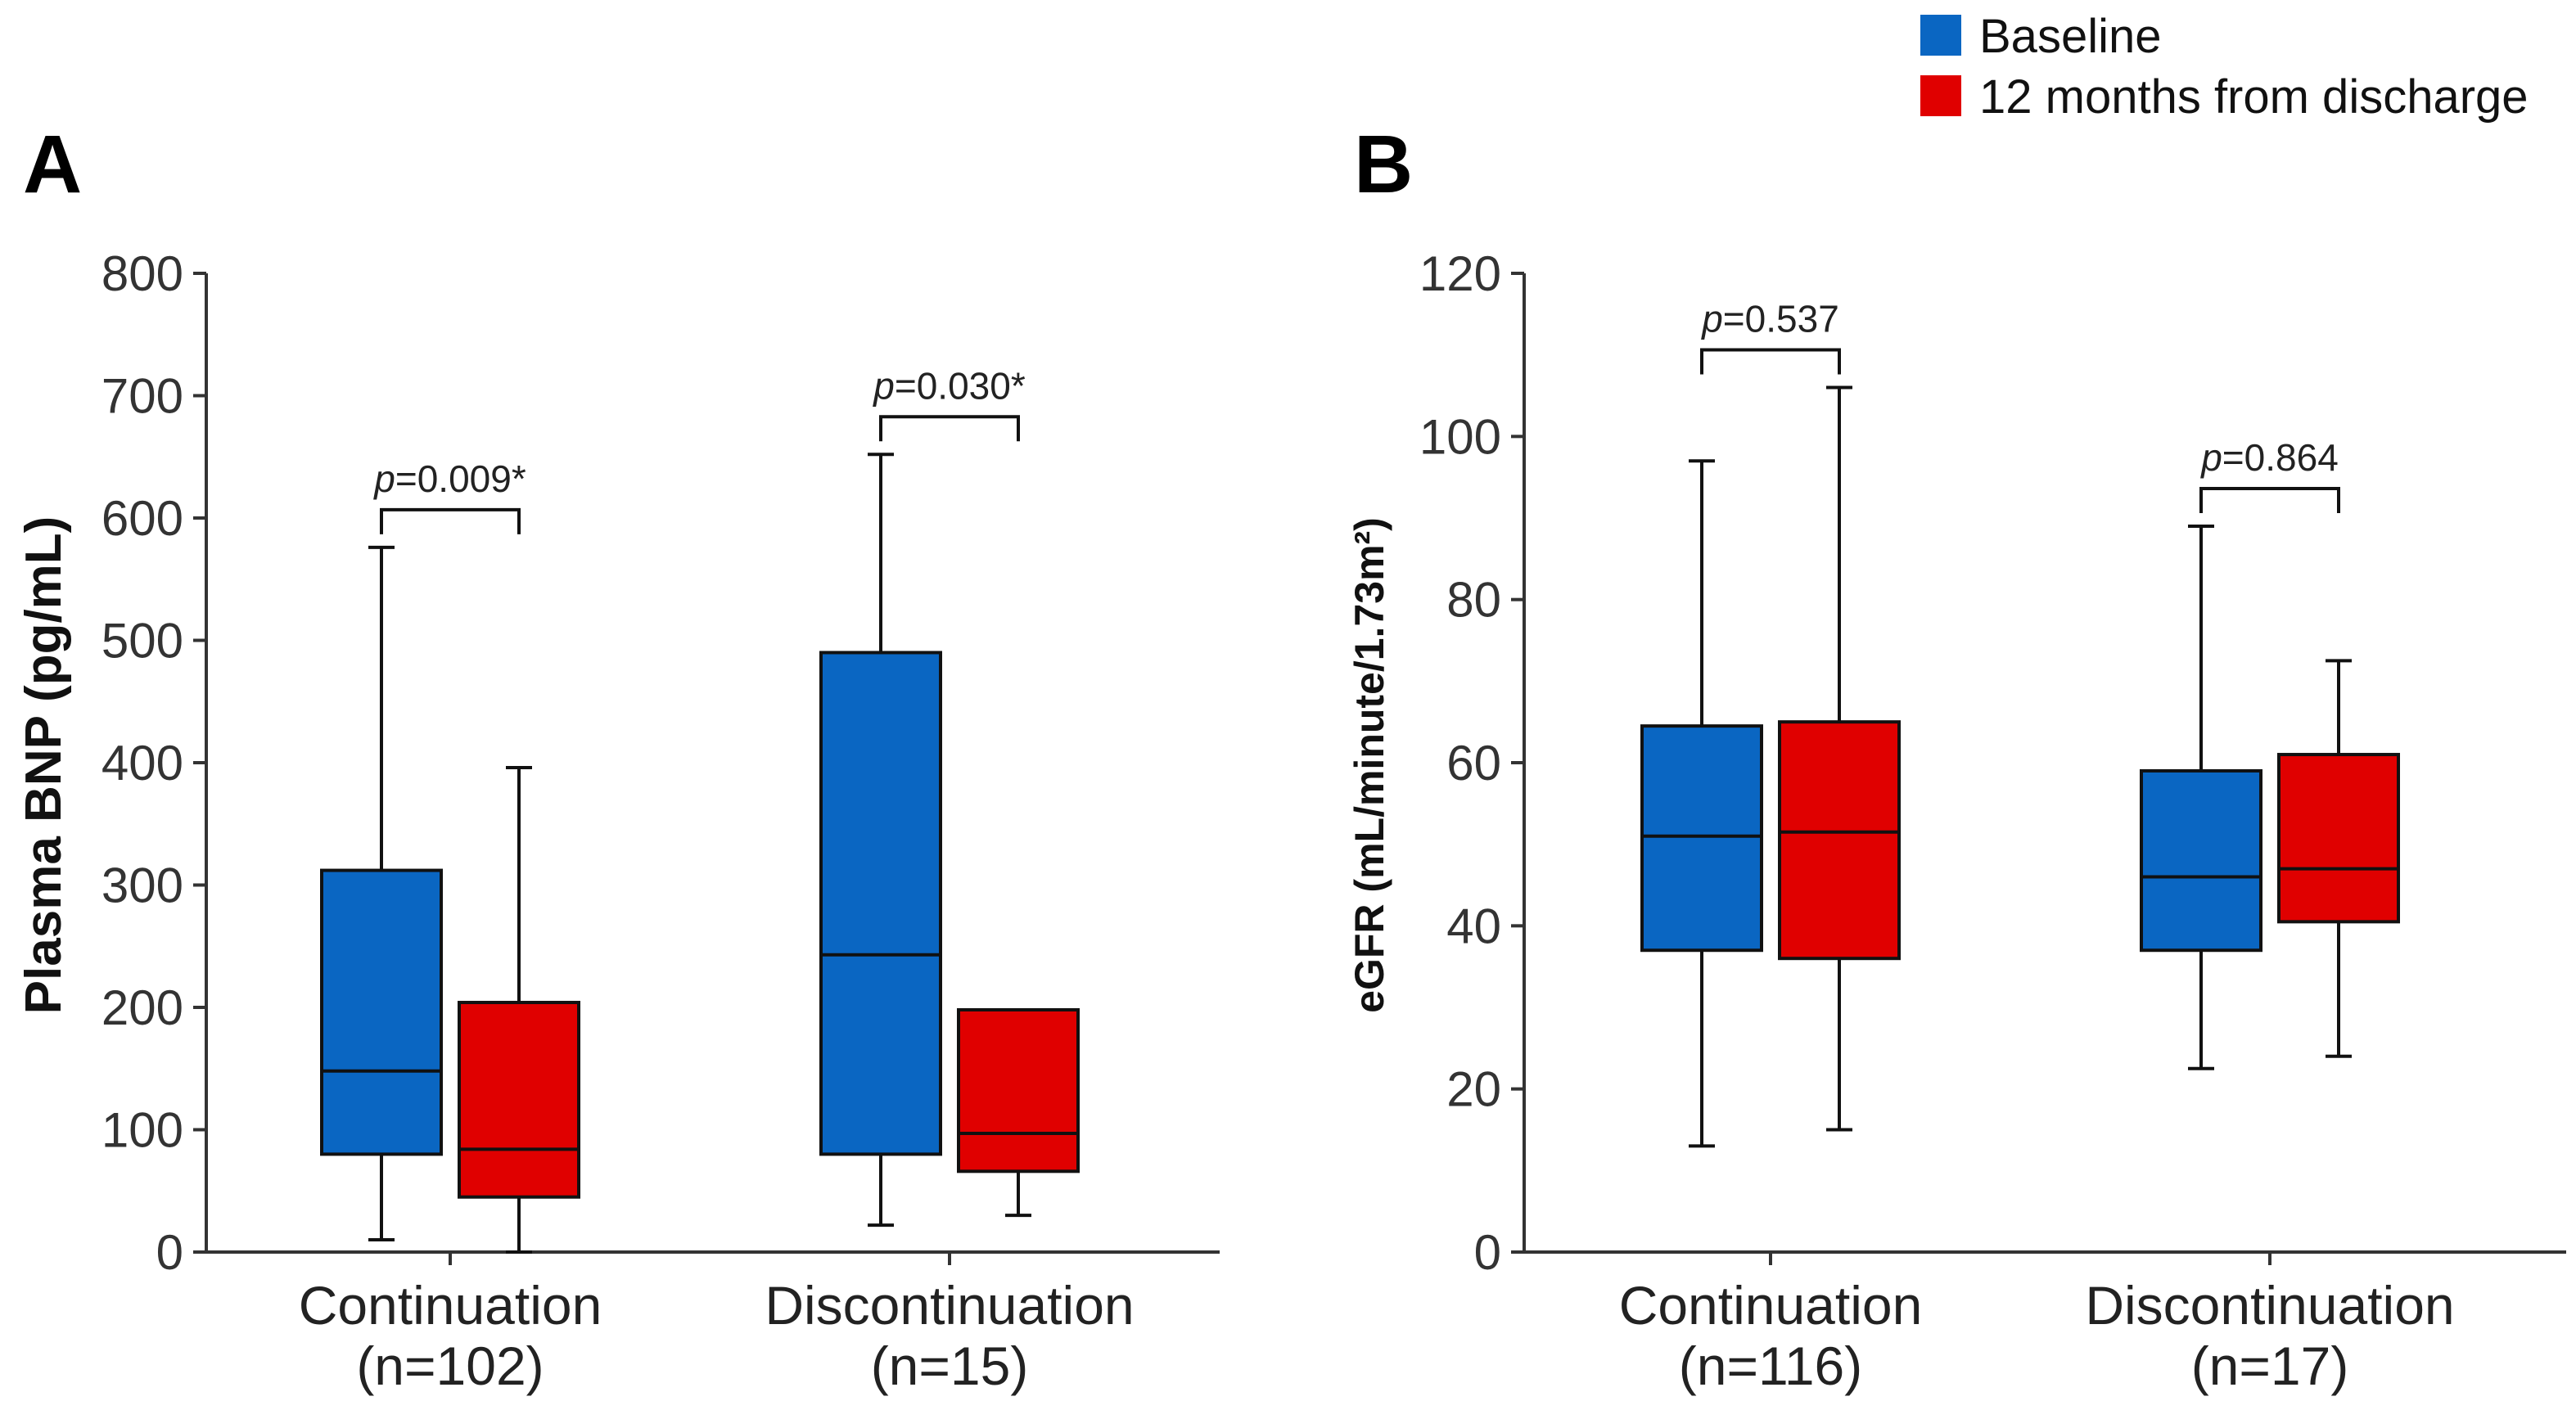 This screenshot has width=2576, height=1419. I want to click on panel-a-categories: Continuation(n=102) Discontinuation(n=15), so click(717, 1335).